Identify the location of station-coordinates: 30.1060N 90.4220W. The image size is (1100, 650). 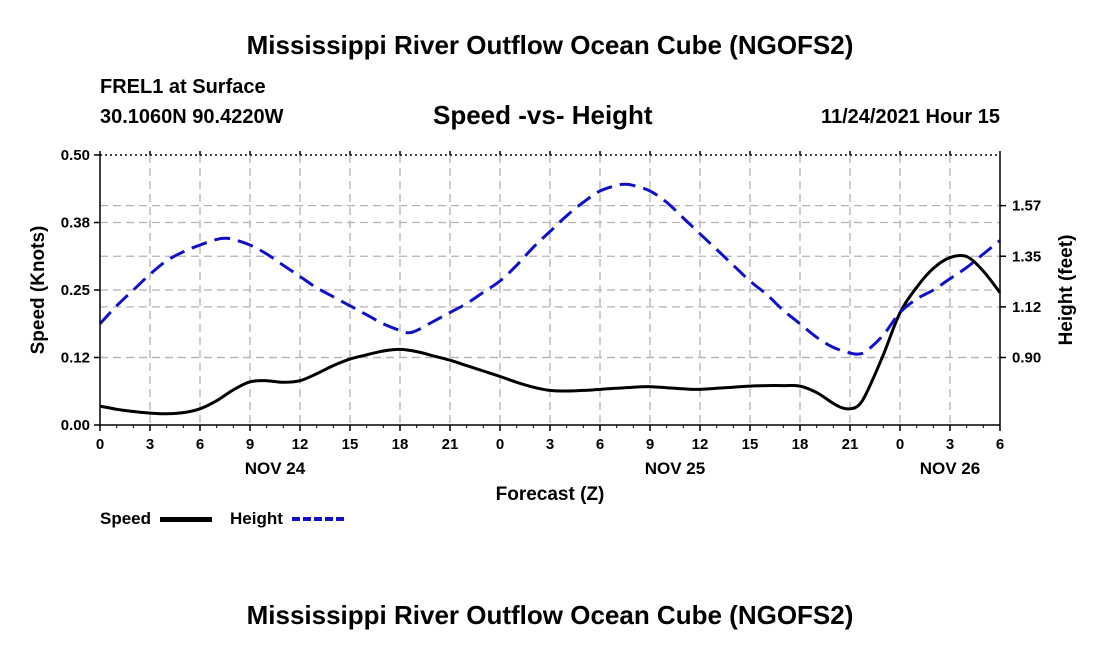
(192, 117).